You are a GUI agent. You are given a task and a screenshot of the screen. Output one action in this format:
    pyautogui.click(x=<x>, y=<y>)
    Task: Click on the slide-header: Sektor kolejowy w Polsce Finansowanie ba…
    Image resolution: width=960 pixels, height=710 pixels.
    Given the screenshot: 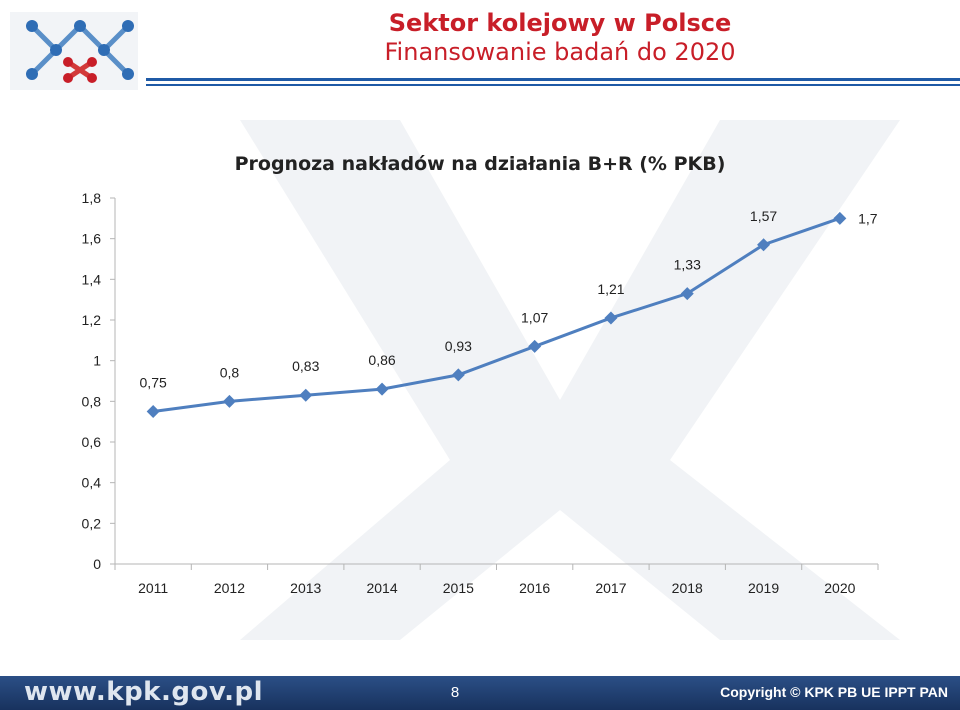 What is the action you would take?
    pyautogui.click(x=560, y=37)
    